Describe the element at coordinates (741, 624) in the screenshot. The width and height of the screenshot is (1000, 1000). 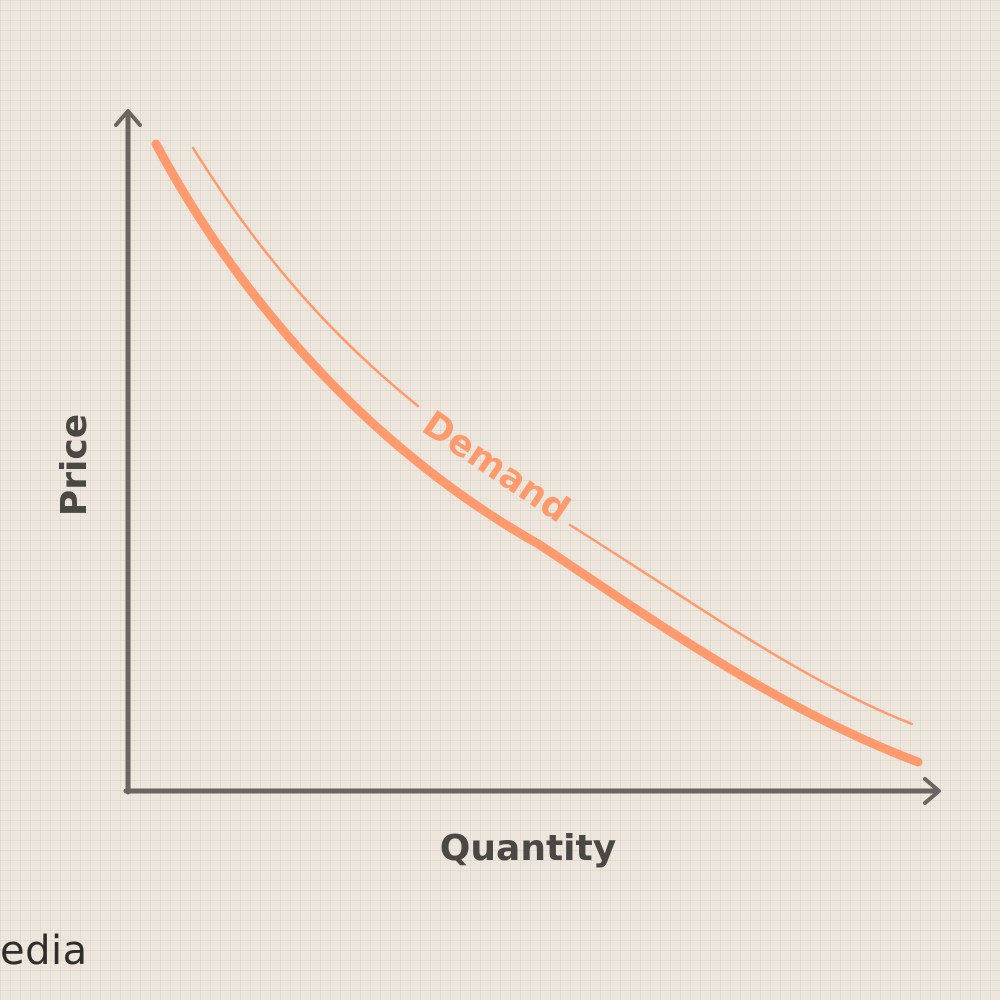
I see `demand-label-line-lower` at that location.